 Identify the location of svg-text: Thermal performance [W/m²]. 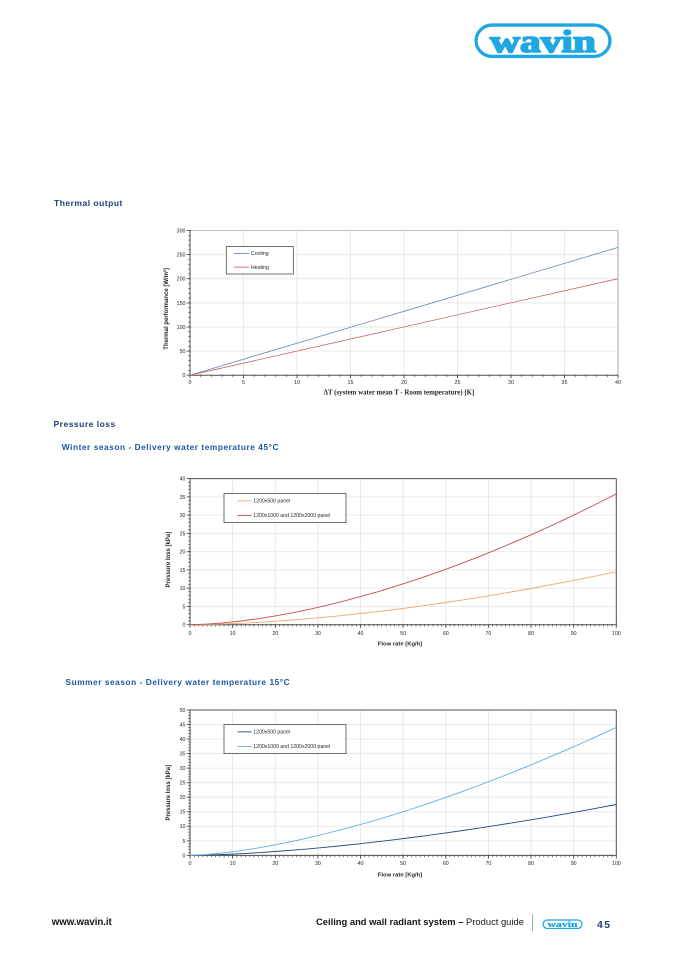
(166, 309).